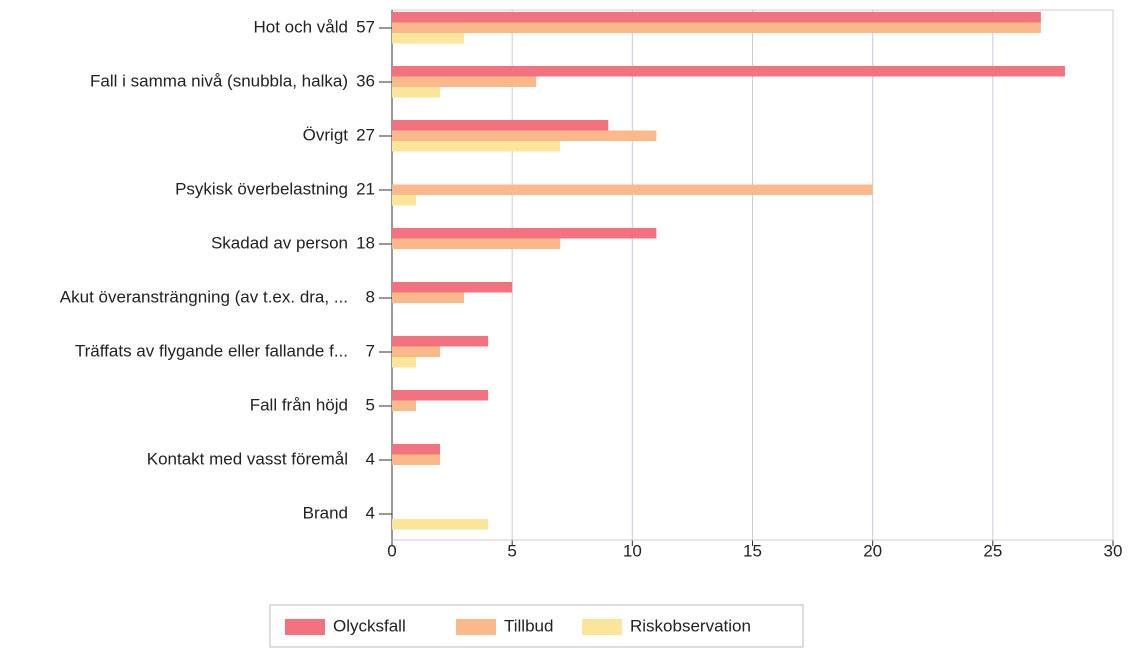 The height and width of the screenshot is (653, 1128). I want to click on y-tick-label: Brand, so click(325, 512).